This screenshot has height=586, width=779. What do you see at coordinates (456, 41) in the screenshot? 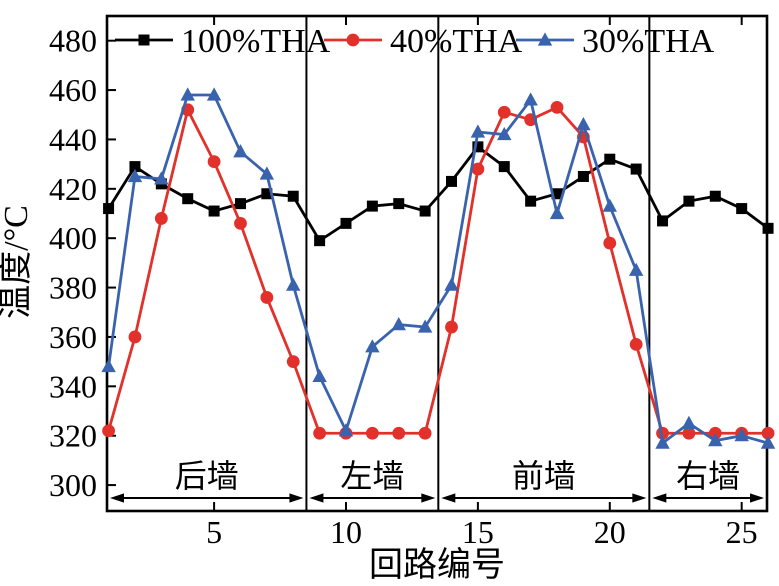
I see `legend-label: 40%THA` at bounding box center [456, 41].